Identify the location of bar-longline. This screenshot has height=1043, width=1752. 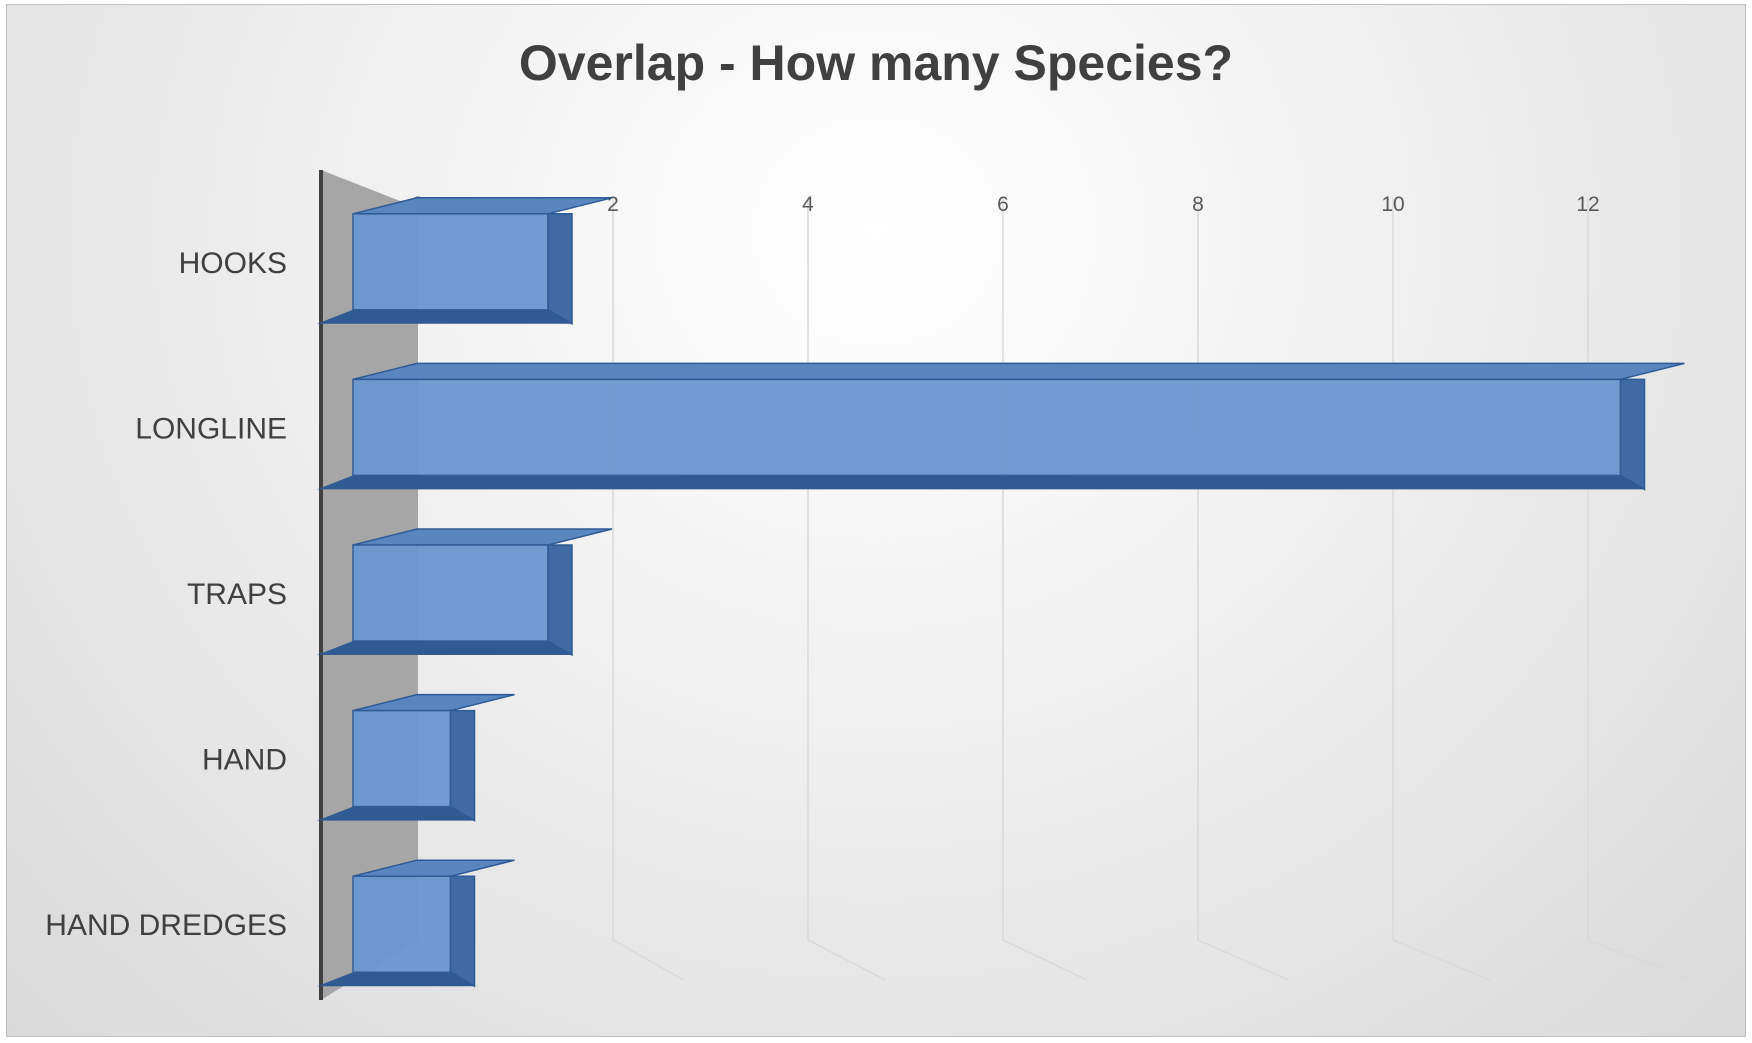
(1001, 426).